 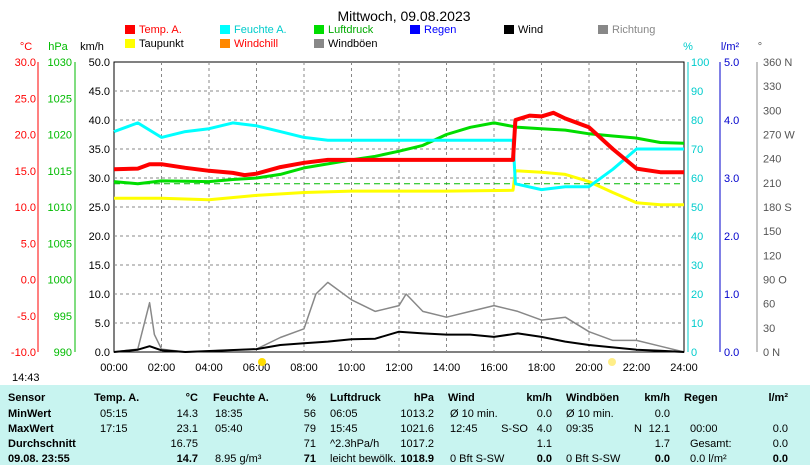 What do you see at coordinates (355, 444) in the screenshot?
I see `table-cell: ^2.3hPa/h` at bounding box center [355, 444].